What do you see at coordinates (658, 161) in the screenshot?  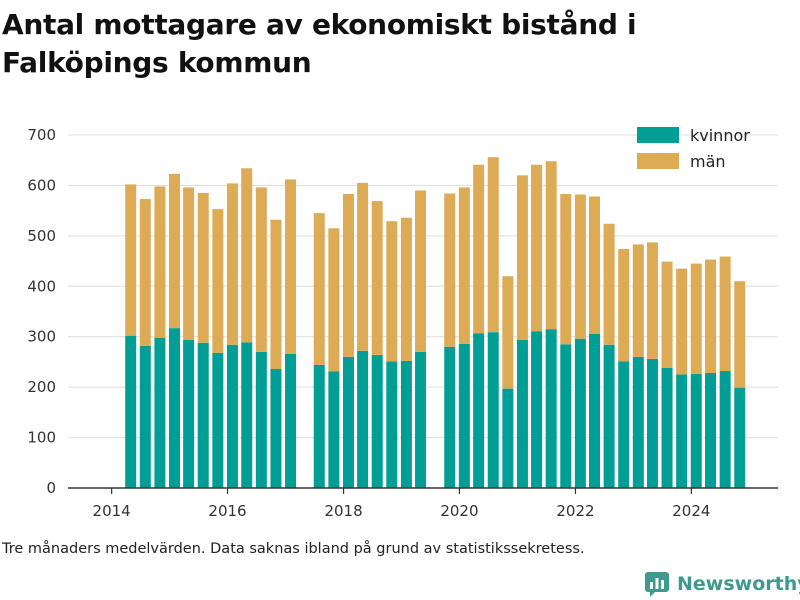 I see `legend-swatch-man` at bounding box center [658, 161].